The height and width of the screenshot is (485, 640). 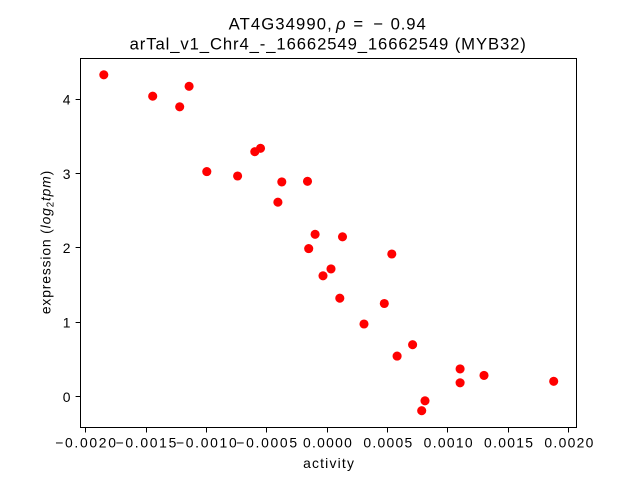 I want to click on svg-text: 1, so click(x=67, y=323).